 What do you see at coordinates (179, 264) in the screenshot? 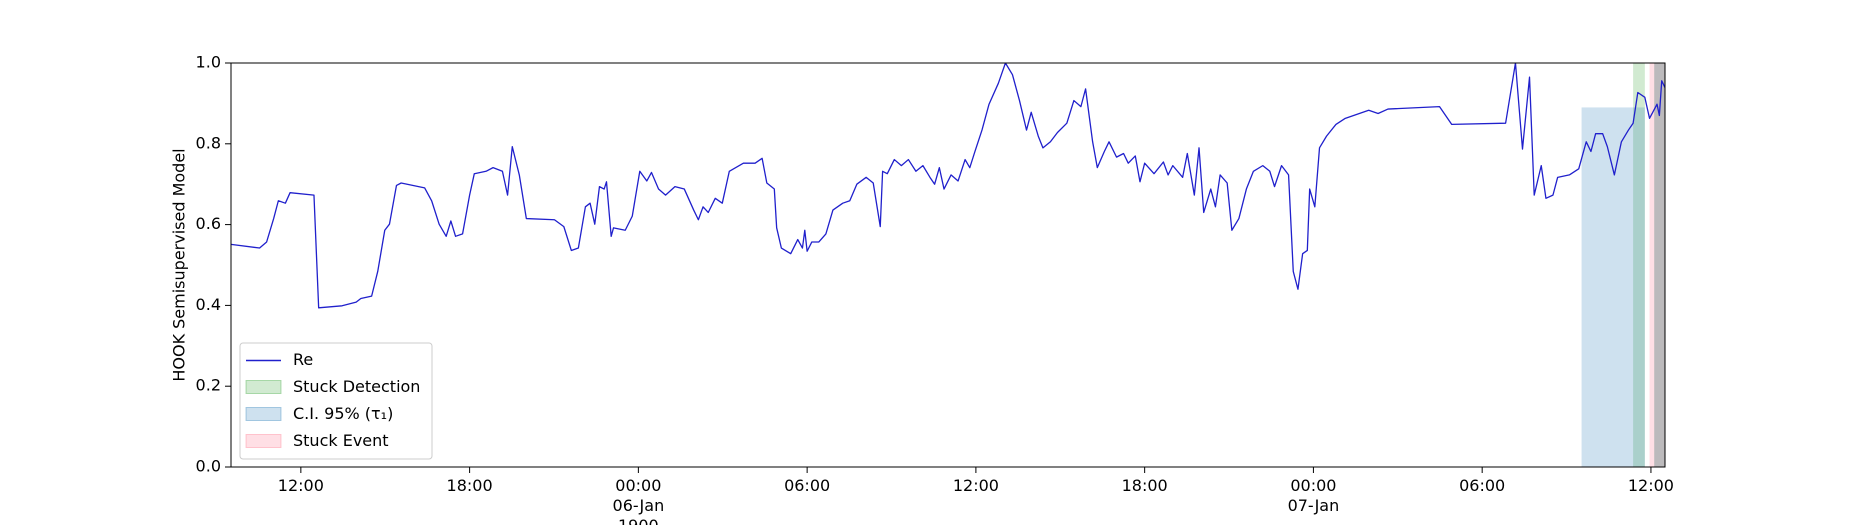
I see `y-axis-label: HOOK Semisupervised Model` at bounding box center [179, 264].